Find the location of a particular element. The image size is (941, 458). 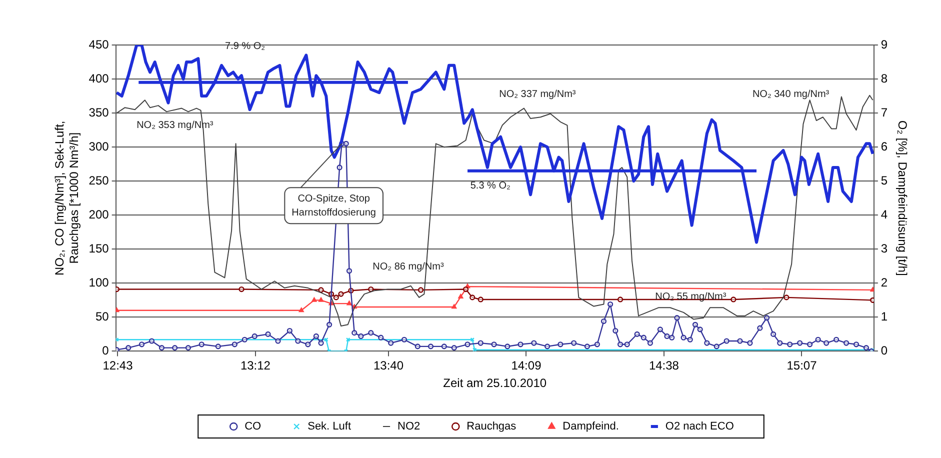

annotation: CO-Spitze, Stop Harnstoffdosierung is located at coordinates (334, 205).